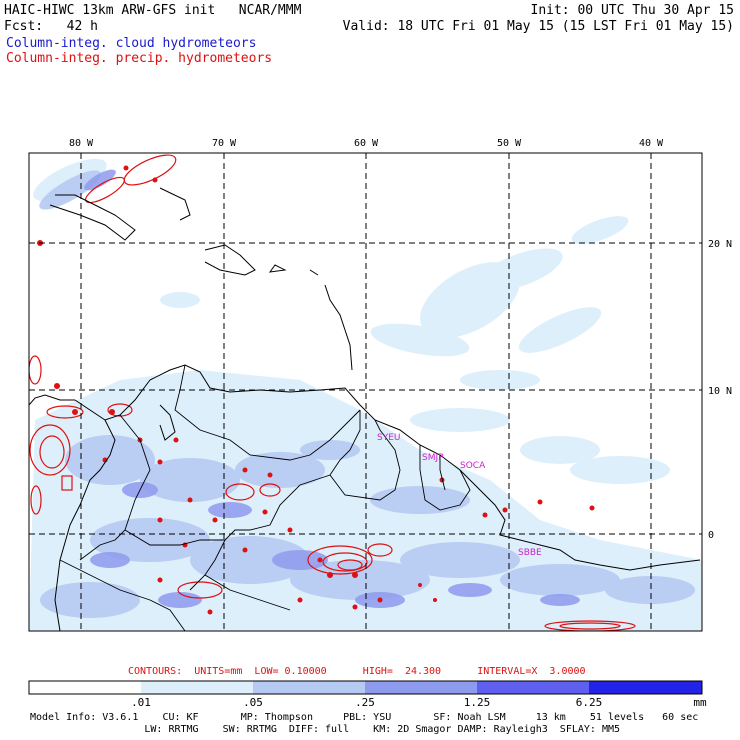 Image resolution: width=740 pixels, height=740 pixels. Describe the element at coordinates (388, 438) in the screenshot. I see `region-label: SYEU` at that location.